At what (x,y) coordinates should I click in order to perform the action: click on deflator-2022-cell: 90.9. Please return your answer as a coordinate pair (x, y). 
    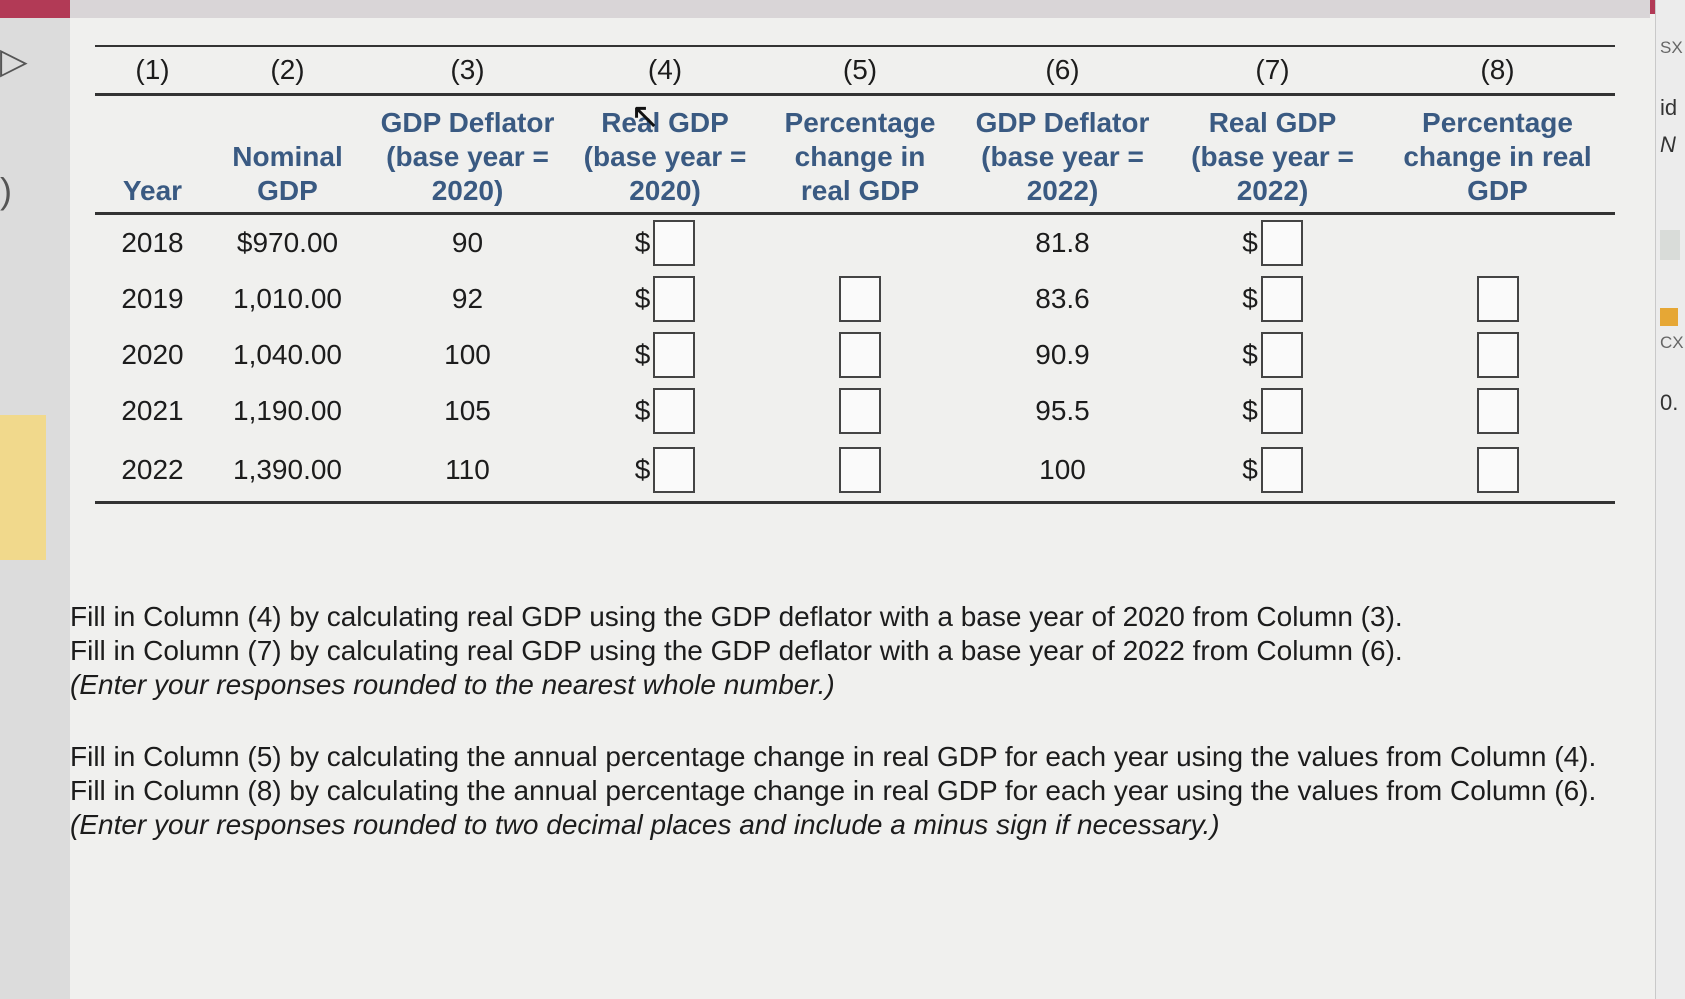
    Looking at the image, I should click on (1062, 354).